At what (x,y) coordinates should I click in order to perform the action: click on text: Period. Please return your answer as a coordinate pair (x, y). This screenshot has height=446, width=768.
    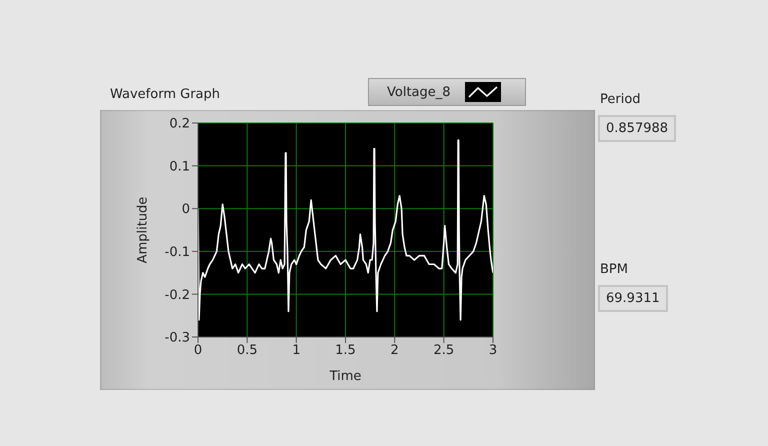
    Looking at the image, I should click on (620, 99).